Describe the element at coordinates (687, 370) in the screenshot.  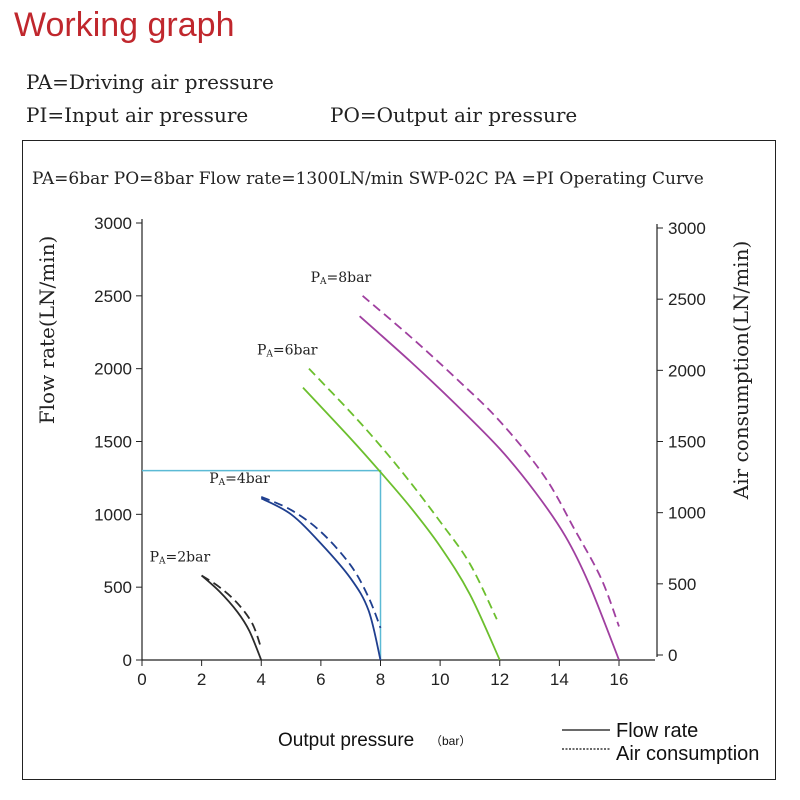
I see `y-right-tick-label: 2000` at that location.